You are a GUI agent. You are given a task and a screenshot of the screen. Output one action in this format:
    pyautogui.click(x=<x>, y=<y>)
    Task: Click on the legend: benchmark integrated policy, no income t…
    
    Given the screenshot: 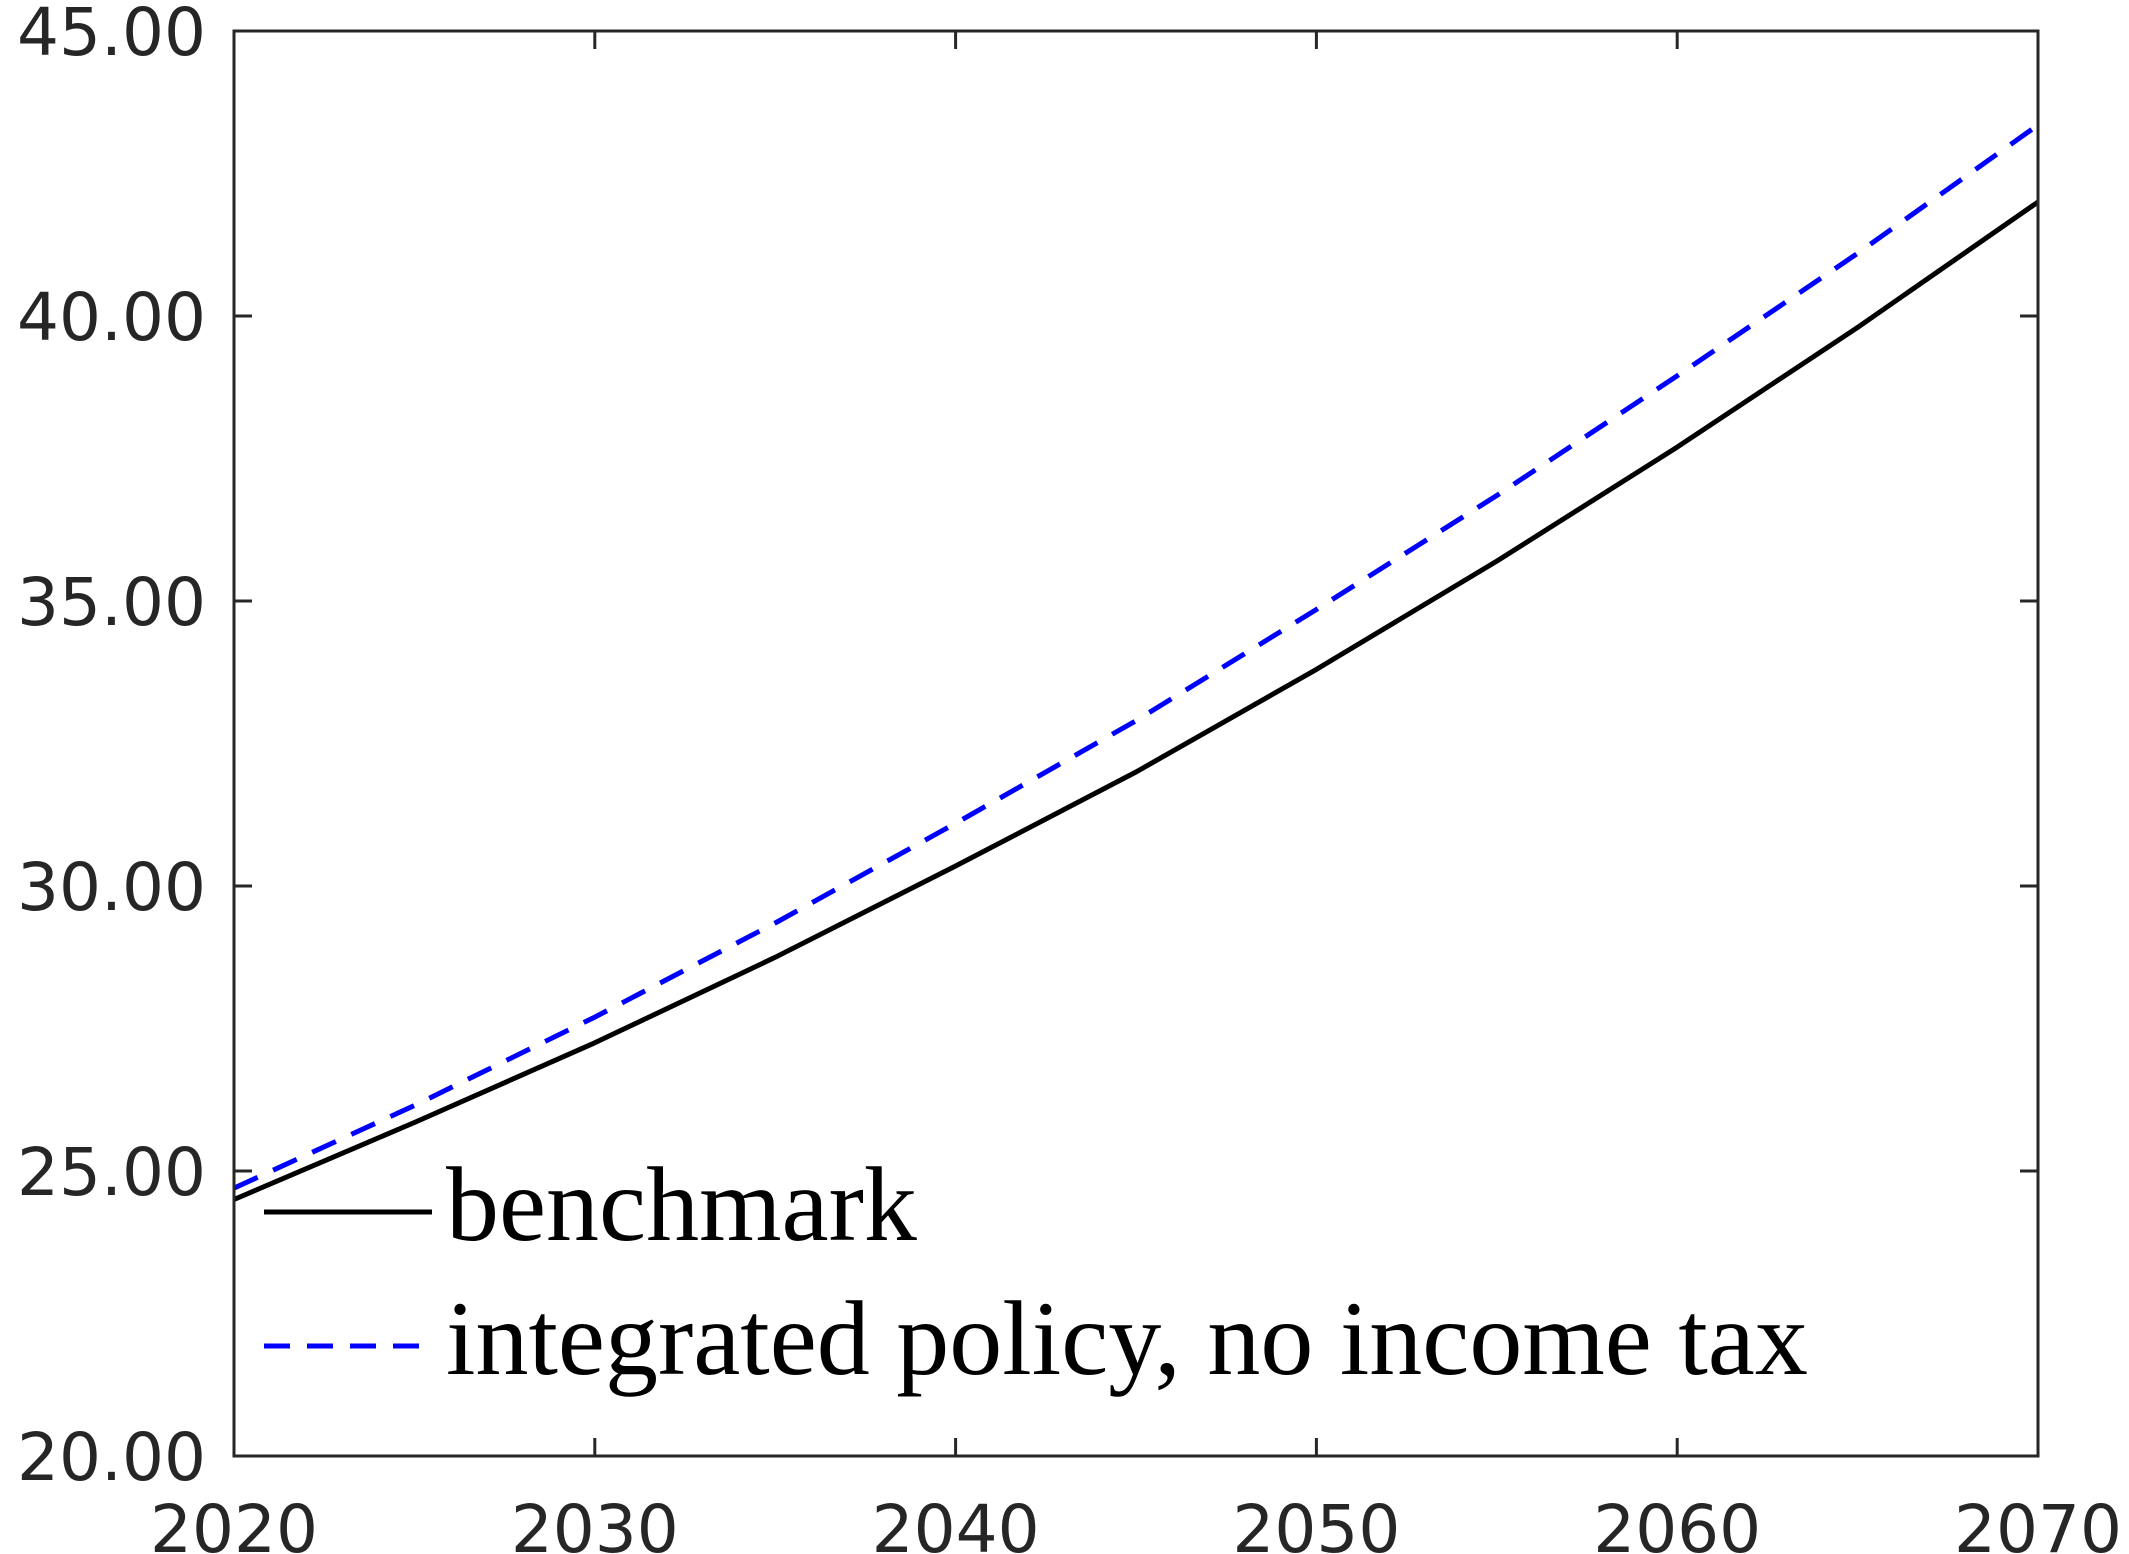 What is the action you would take?
    pyautogui.click(x=1036, y=1271)
    